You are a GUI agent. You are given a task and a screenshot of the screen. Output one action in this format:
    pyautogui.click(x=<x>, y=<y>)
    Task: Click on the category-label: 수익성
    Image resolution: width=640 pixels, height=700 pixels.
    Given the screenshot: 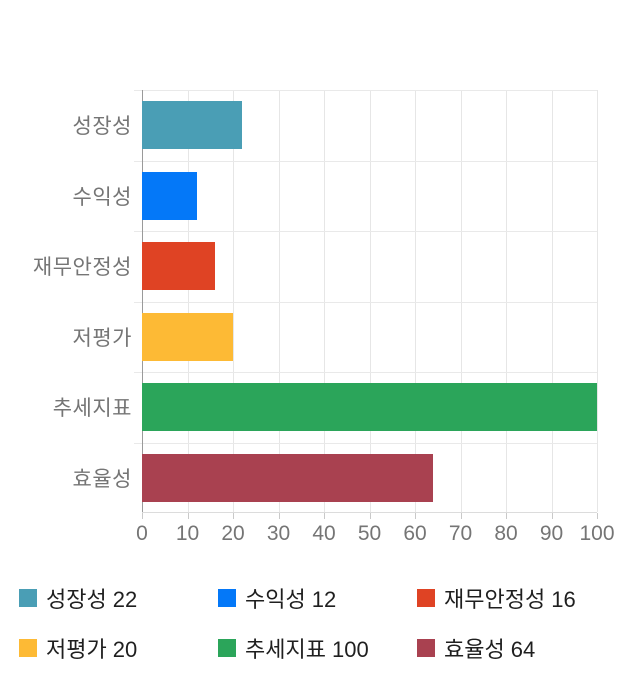 What is the action you would take?
    pyautogui.click(x=102, y=197)
    